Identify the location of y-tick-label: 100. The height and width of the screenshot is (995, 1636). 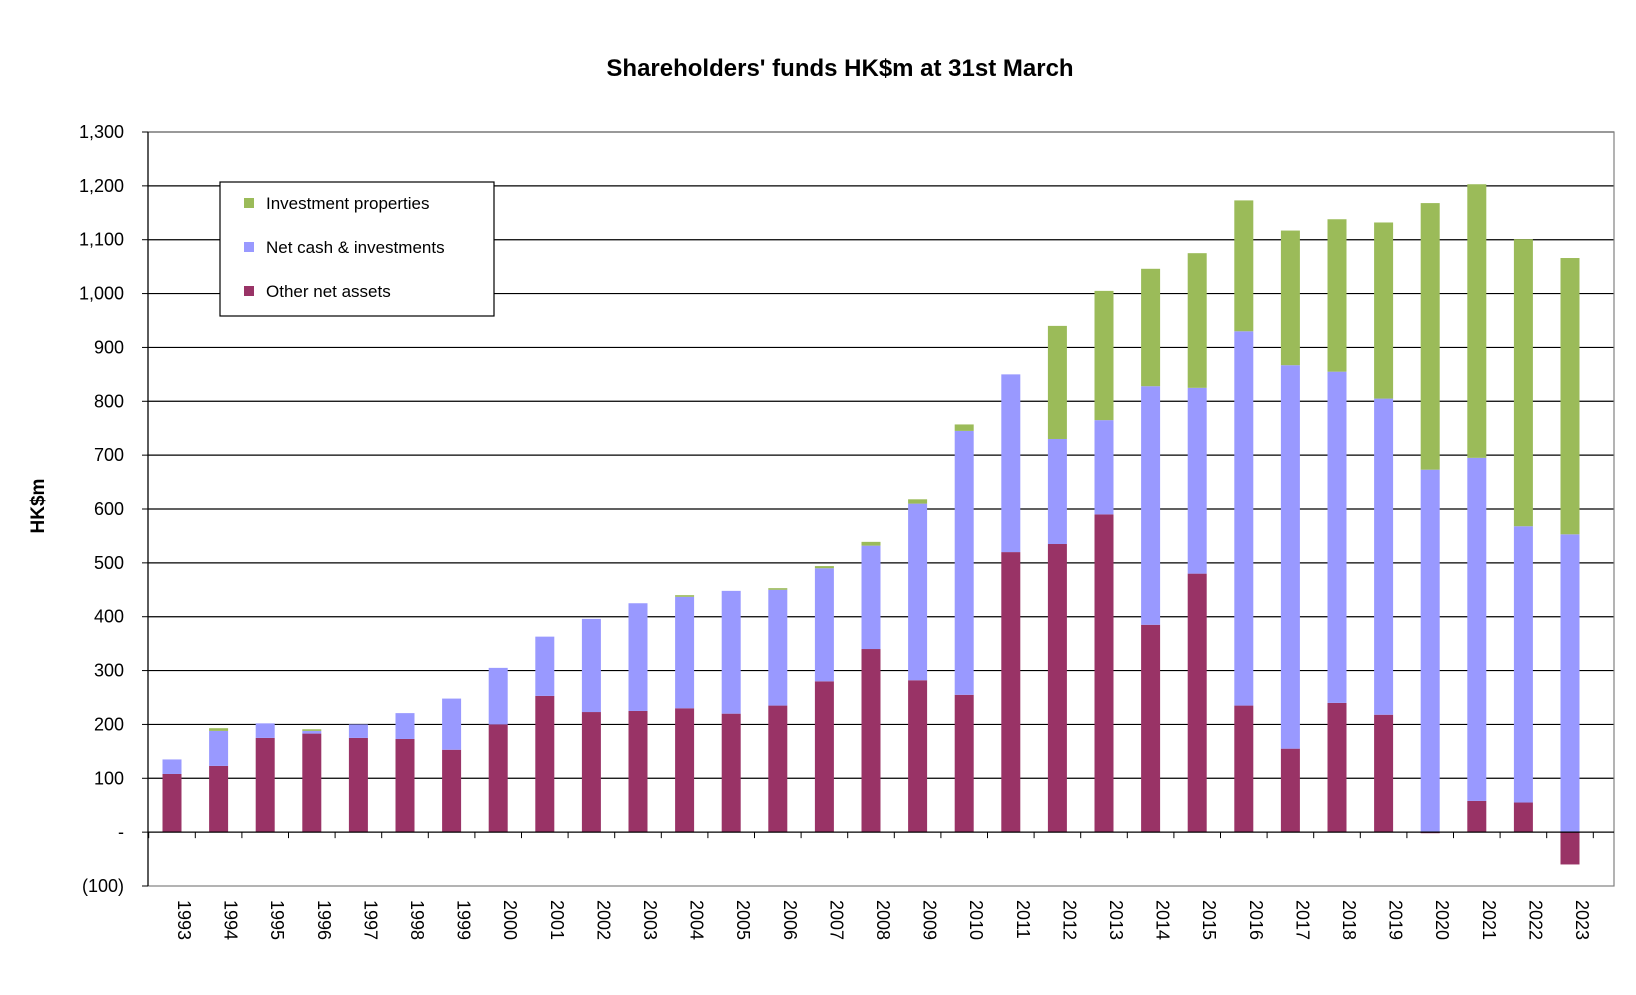
(109, 778).